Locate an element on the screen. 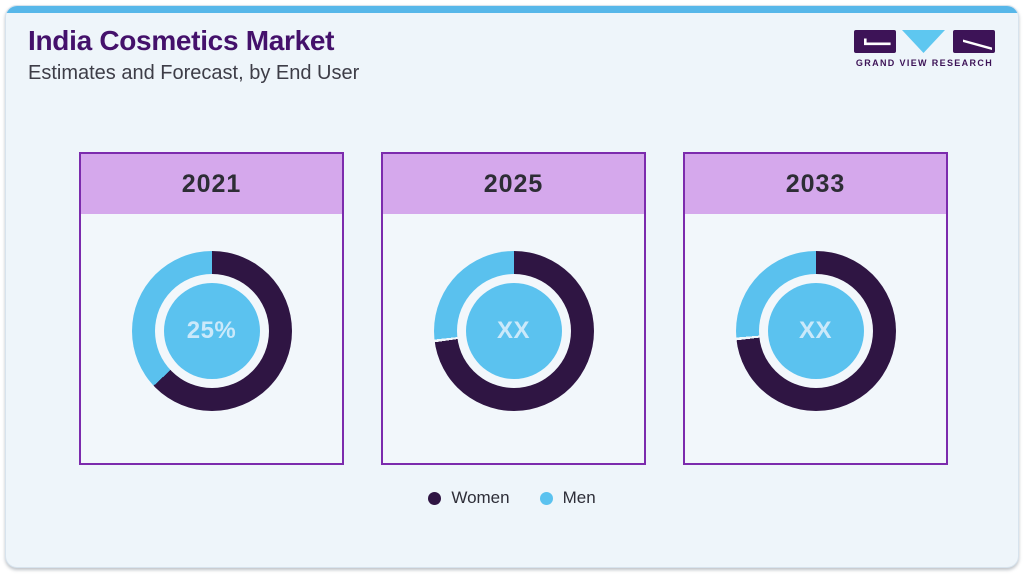  year-label: 2033 is located at coordinates (815, 183).